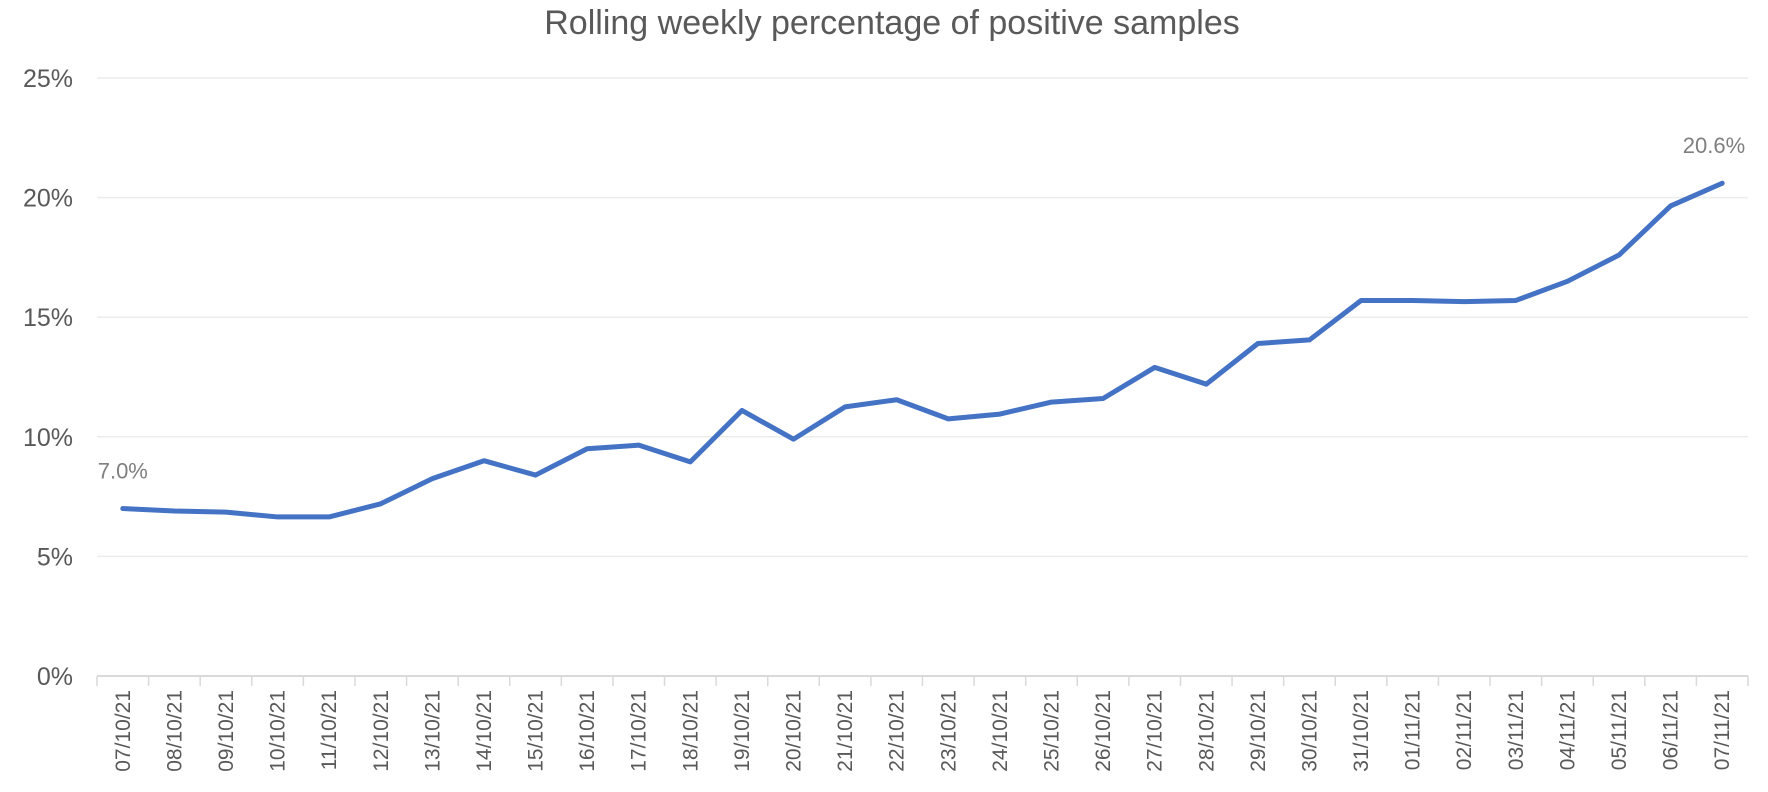 This screenshot has height=792, width=1768. I want to click on x-tick-label: 10/10/21, so click(278, 731).